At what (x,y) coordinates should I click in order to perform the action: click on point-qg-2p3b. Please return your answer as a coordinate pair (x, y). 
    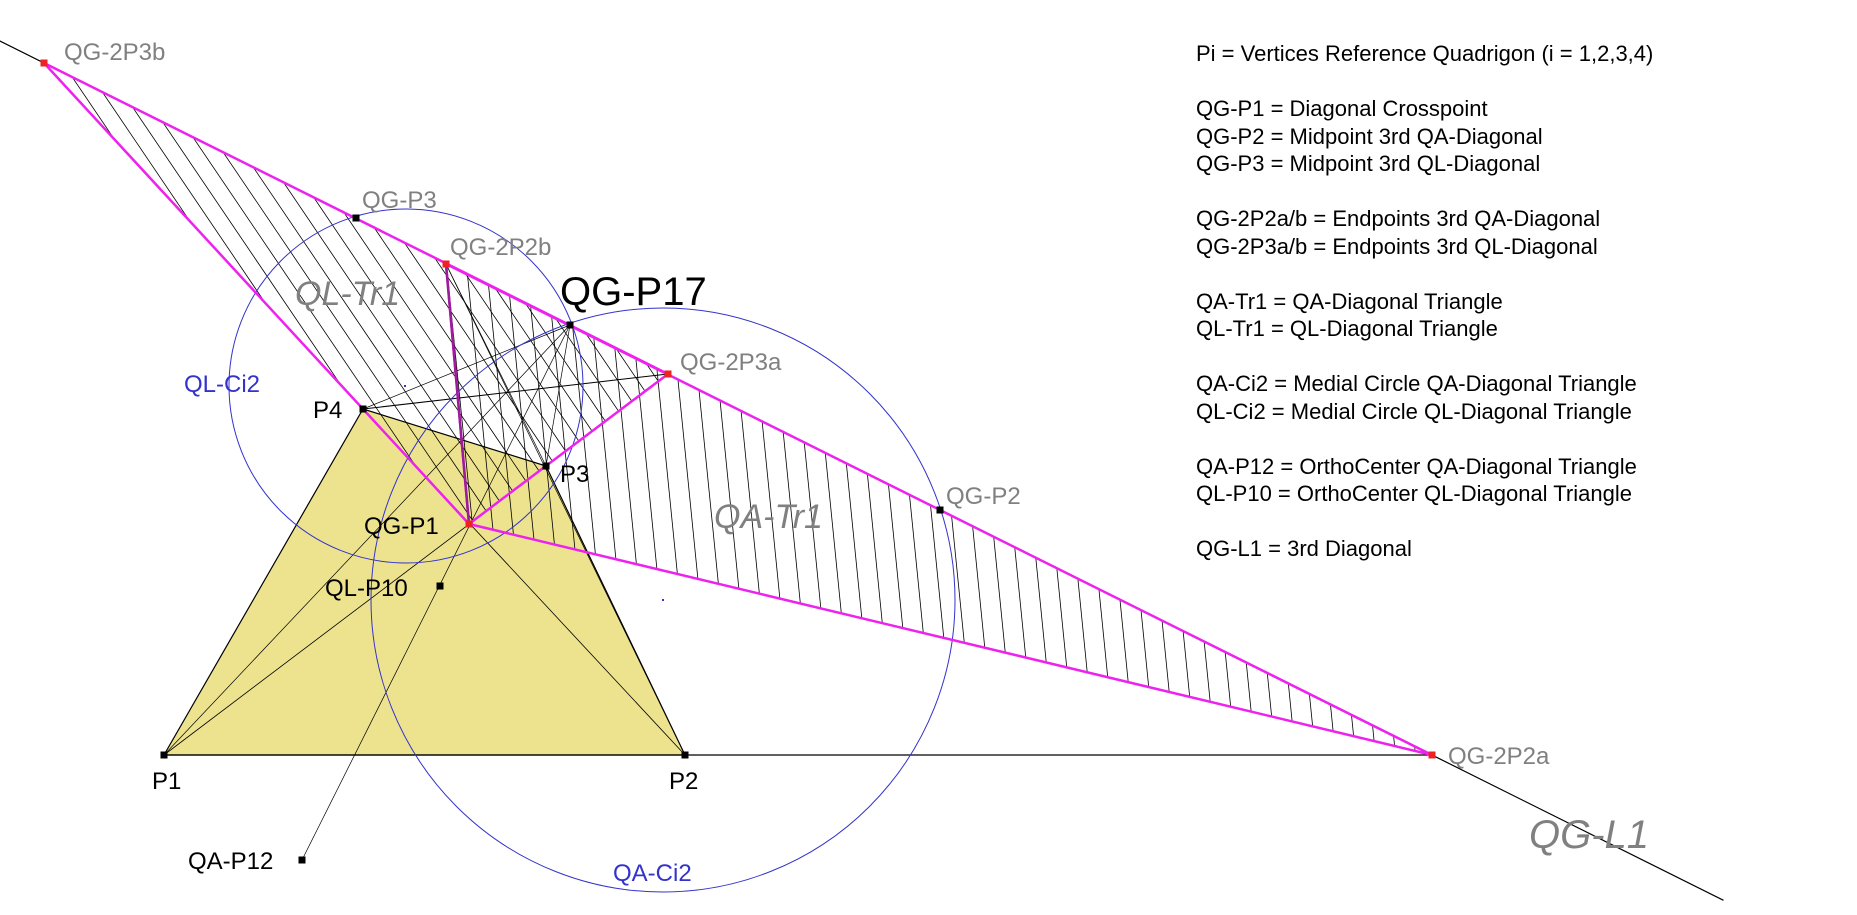
    Looking at the image, I should click on (44, 63).